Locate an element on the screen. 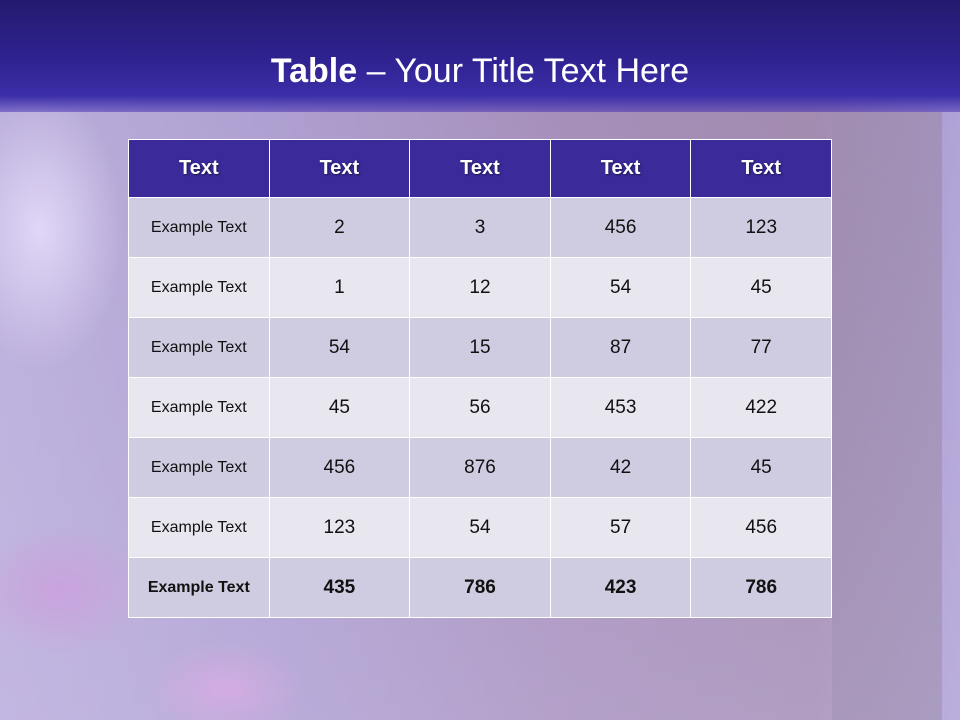 The image size is (960, 720). background-castle-tower is located at coordinates (887, 416).